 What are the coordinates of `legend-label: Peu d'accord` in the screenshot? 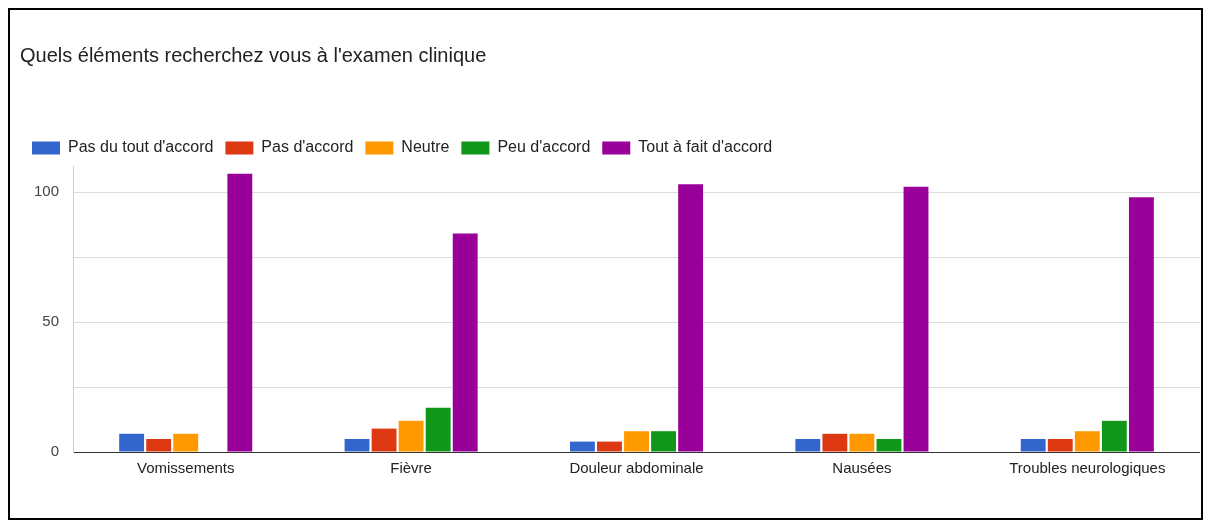 It's located at (544, 147).